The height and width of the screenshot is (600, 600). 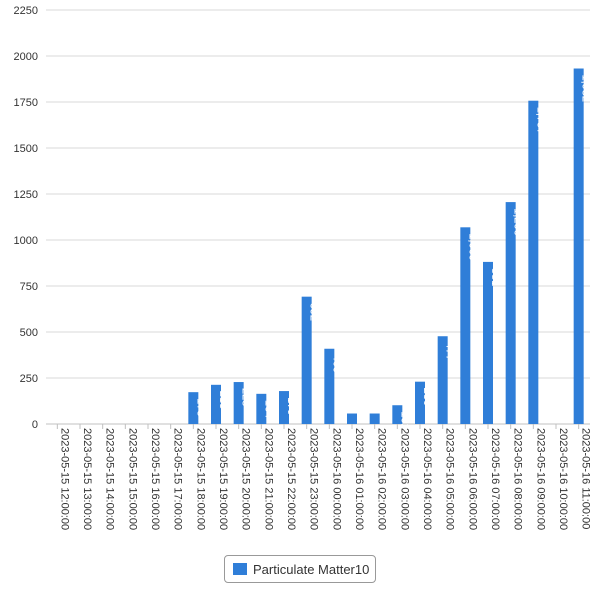 I want to click on y-tick-label: 1250, so click(x=26, y=195).